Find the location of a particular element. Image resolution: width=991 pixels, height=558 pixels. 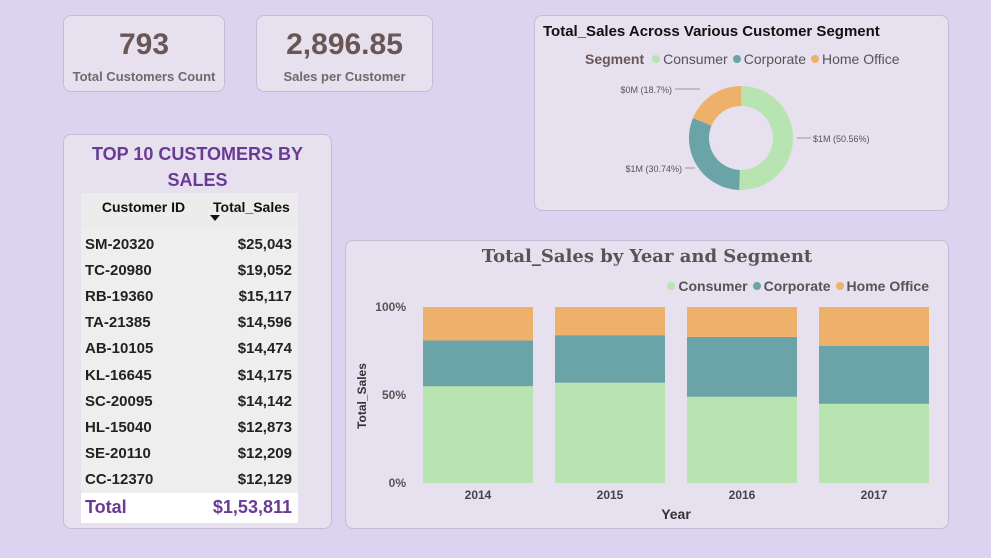

cell-total-sales: $14,474 is located at coordinates (264, 349).